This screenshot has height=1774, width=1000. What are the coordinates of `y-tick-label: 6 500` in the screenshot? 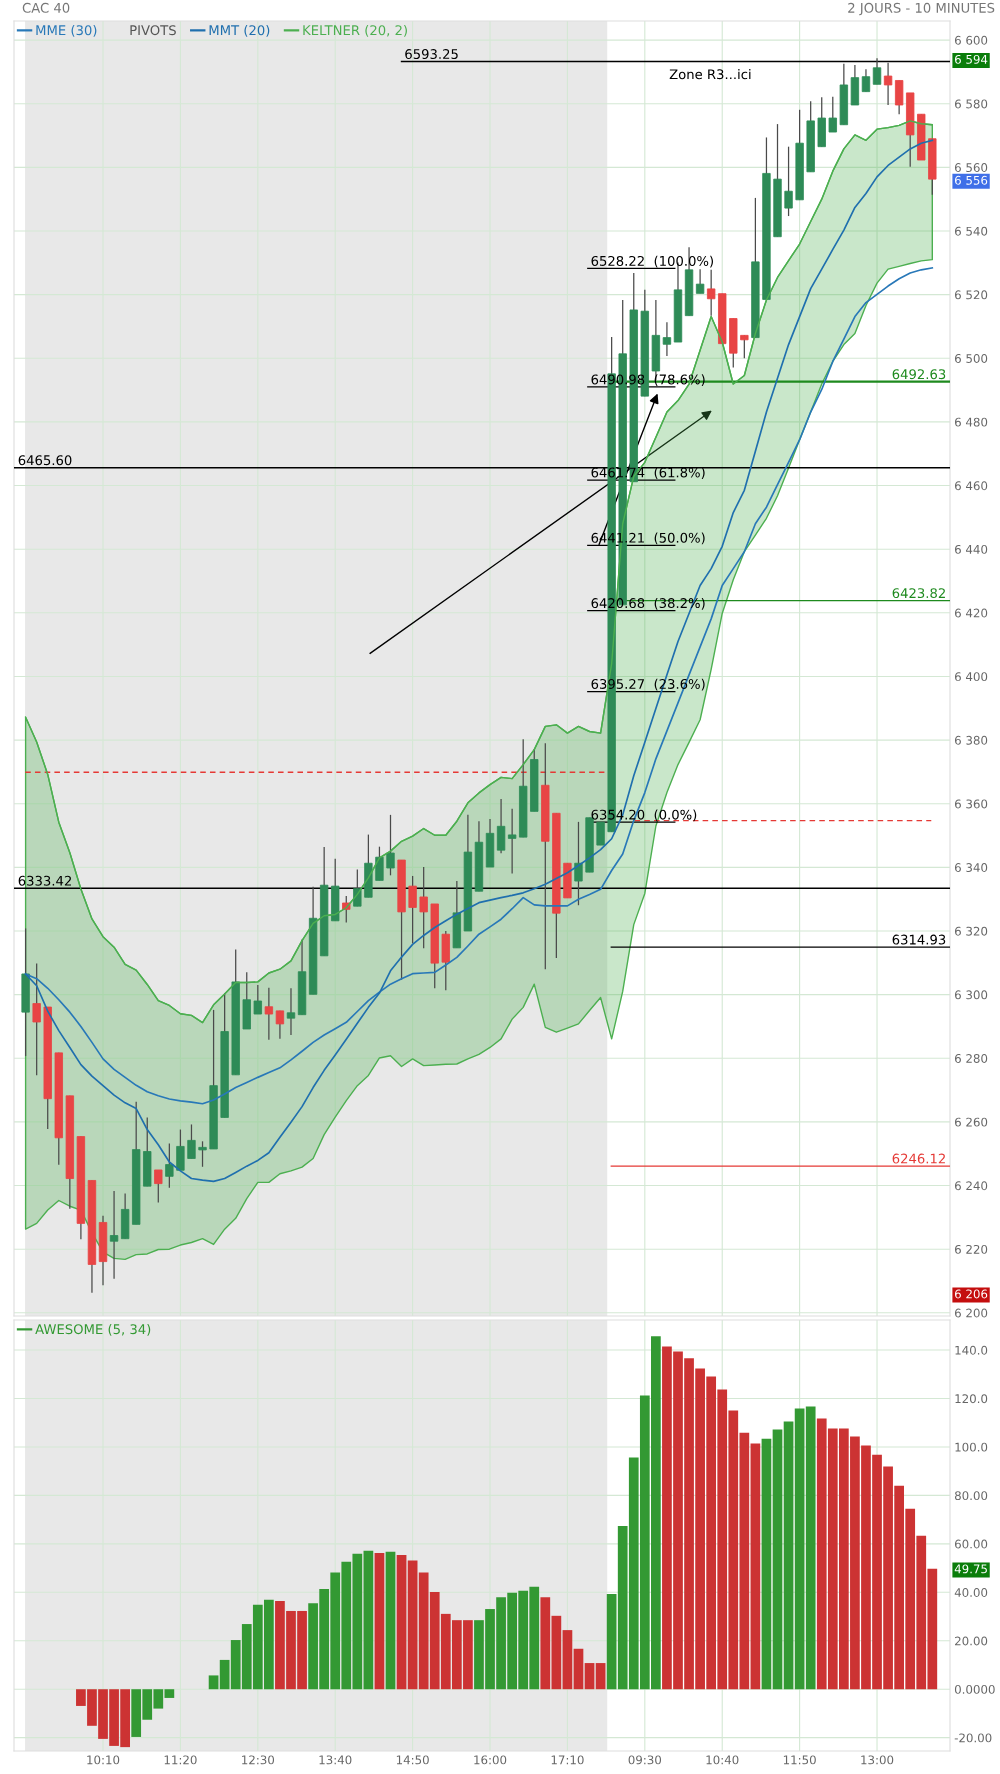 It's located at (971, 358).